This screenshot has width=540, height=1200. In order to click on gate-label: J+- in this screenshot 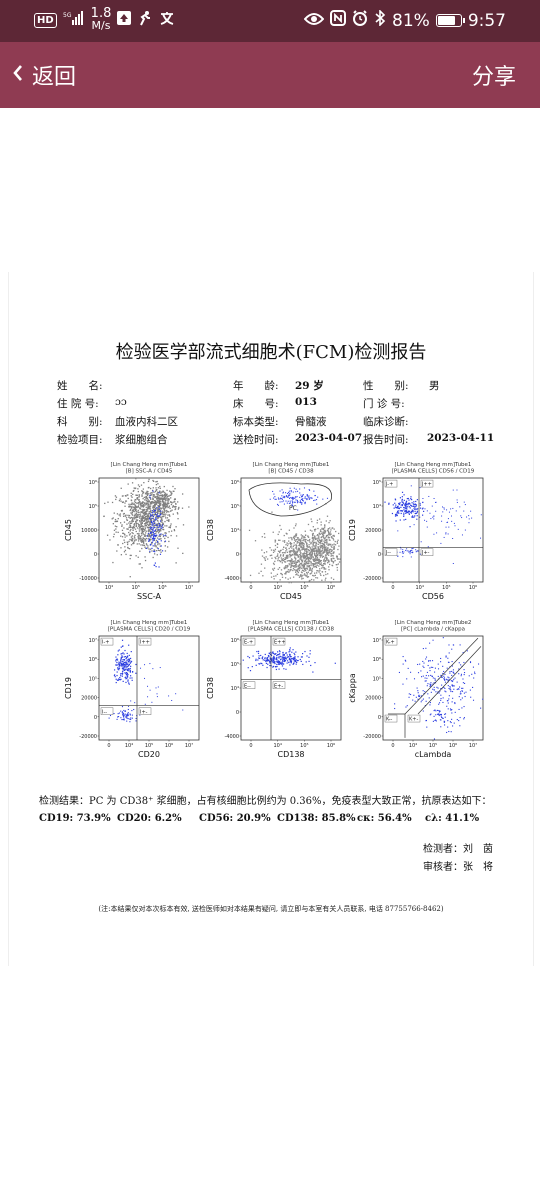, I will do `click(425, 553)`.